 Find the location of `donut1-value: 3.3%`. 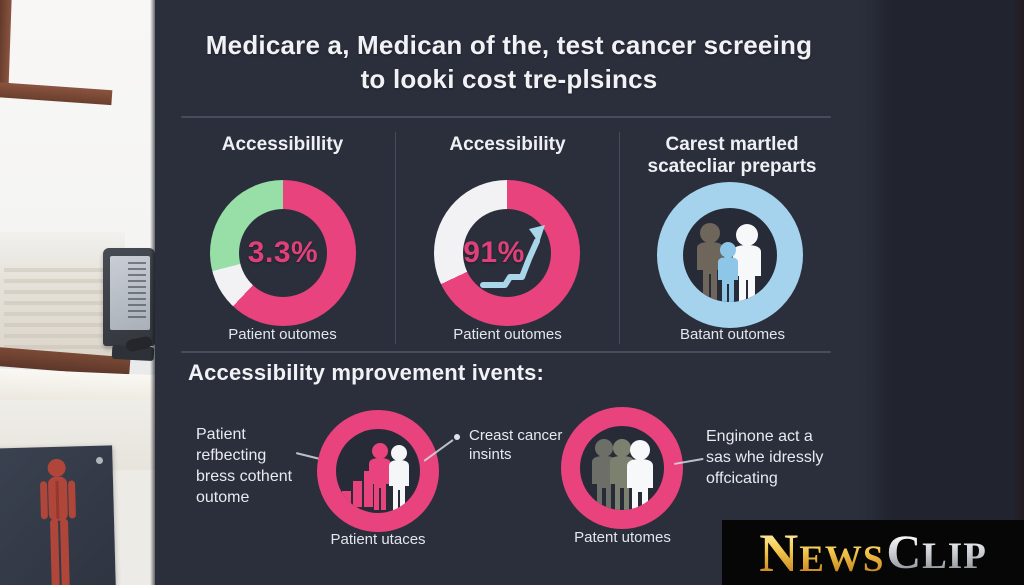

donut1-value: 3.3% is located at coordinates (283, 252).